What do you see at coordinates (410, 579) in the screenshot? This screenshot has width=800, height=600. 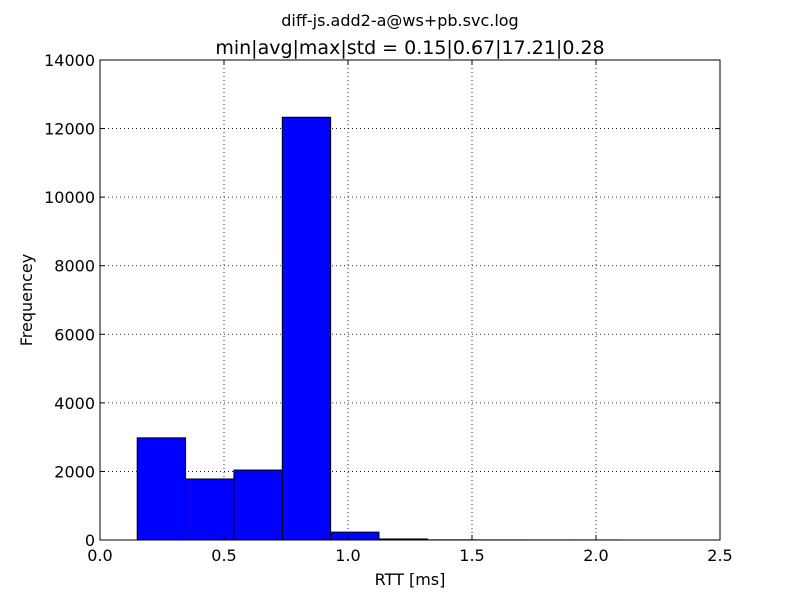 I see `x-axis-label: RTT [ms]` at bounding box center [410, 579].